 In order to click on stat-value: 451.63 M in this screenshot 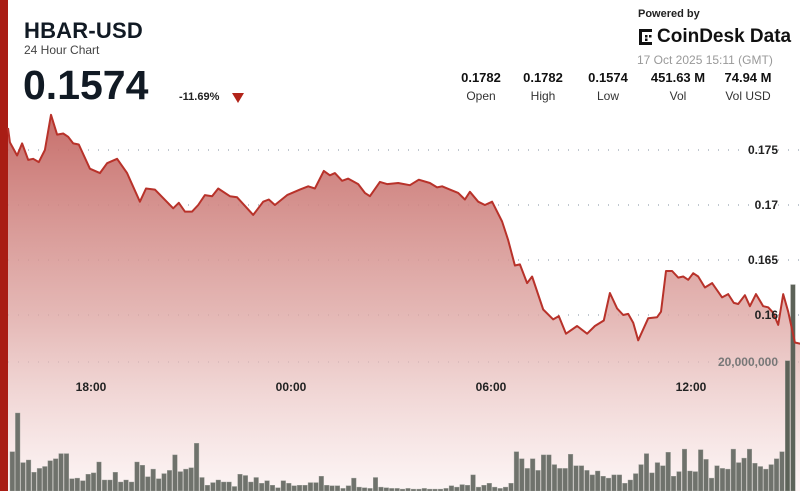, I will do `click(678, 77)`.